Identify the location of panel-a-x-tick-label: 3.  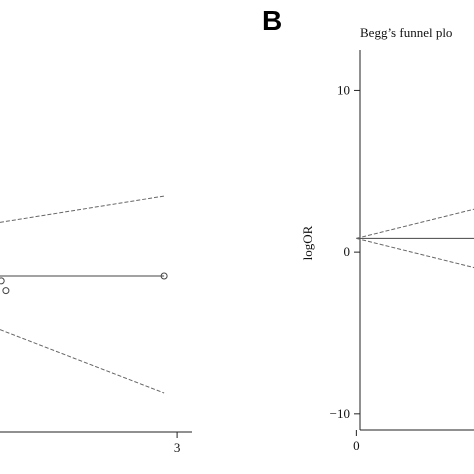
(177, 447).